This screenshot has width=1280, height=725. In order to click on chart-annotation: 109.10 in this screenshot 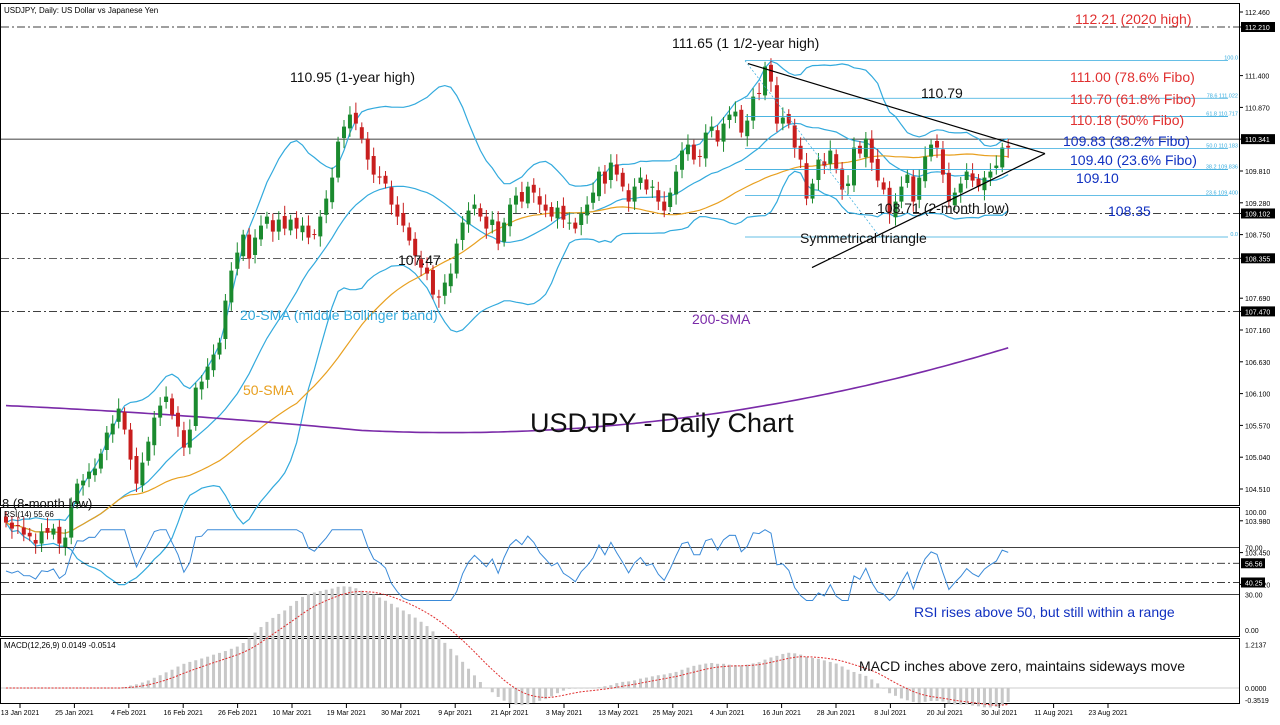, I will do `click(1097, 178)`.